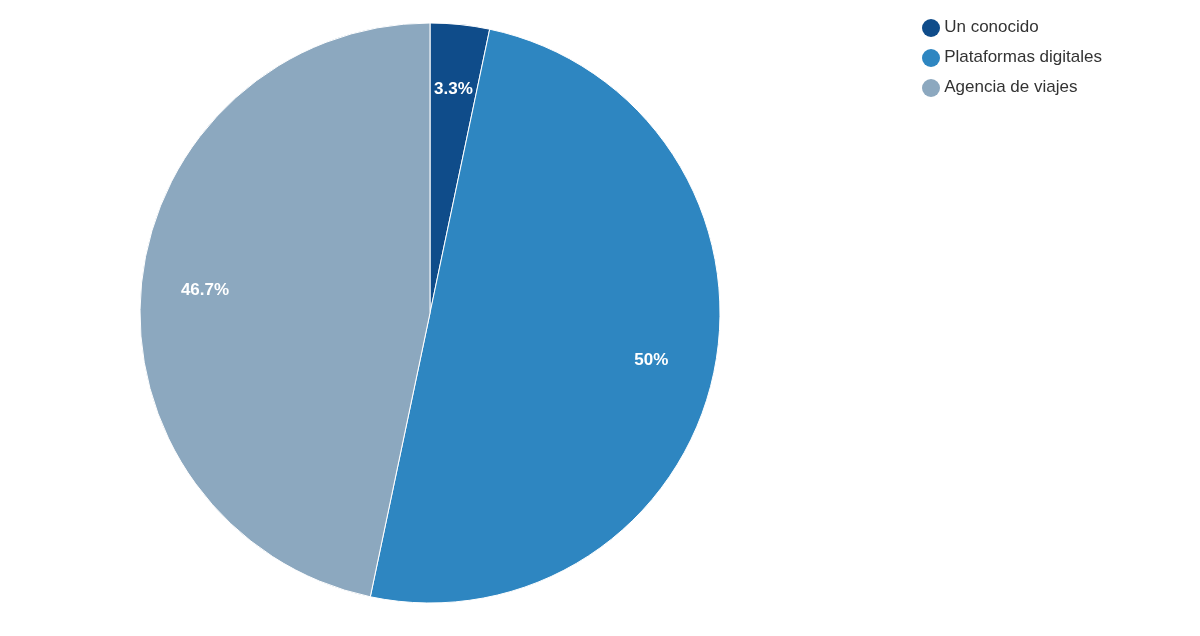 This screenshot has height=636, width=1200. I want to click on legend-label: Plataformas digitales, so click(1023, 56).